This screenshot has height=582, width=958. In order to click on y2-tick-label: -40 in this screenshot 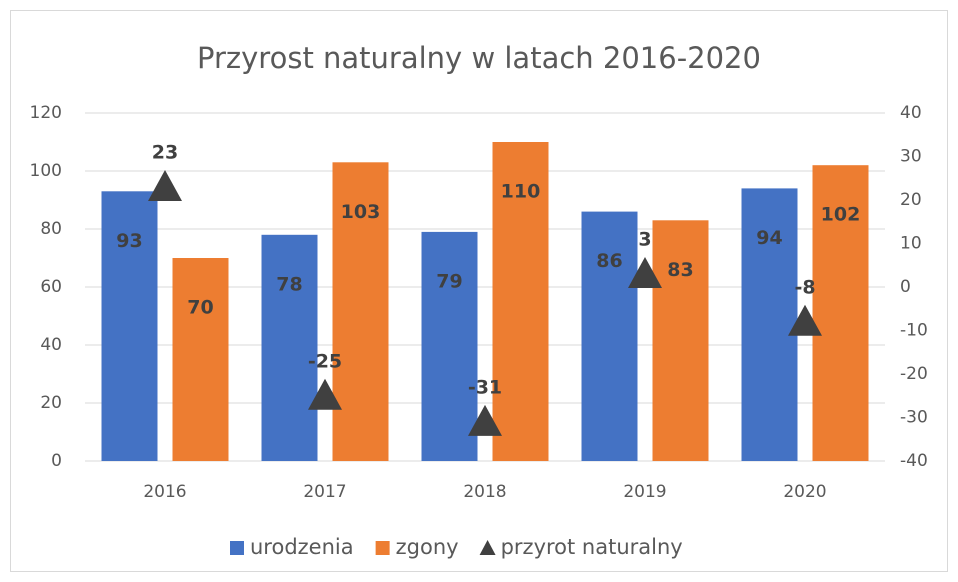, I will do `click(914, 461)`.